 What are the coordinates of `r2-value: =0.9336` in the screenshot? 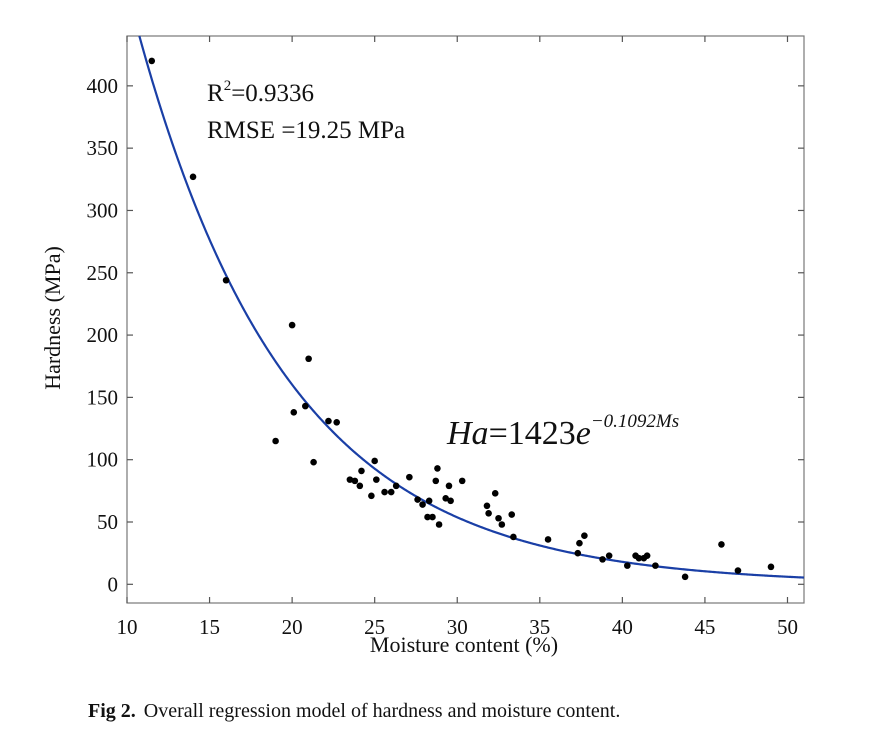 It's located at (272, 93).